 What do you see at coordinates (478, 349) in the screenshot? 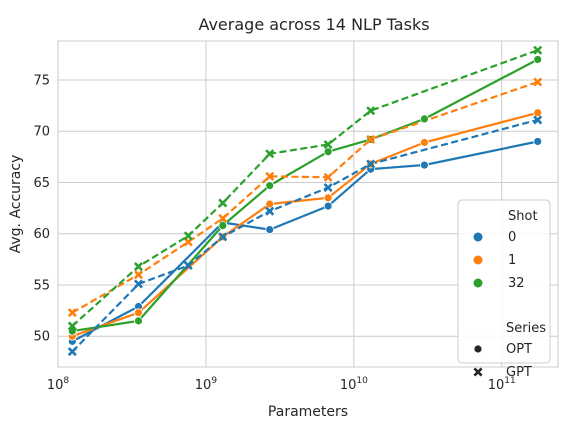
I see `legend-marker-opt` at bounding box center [478, 349].